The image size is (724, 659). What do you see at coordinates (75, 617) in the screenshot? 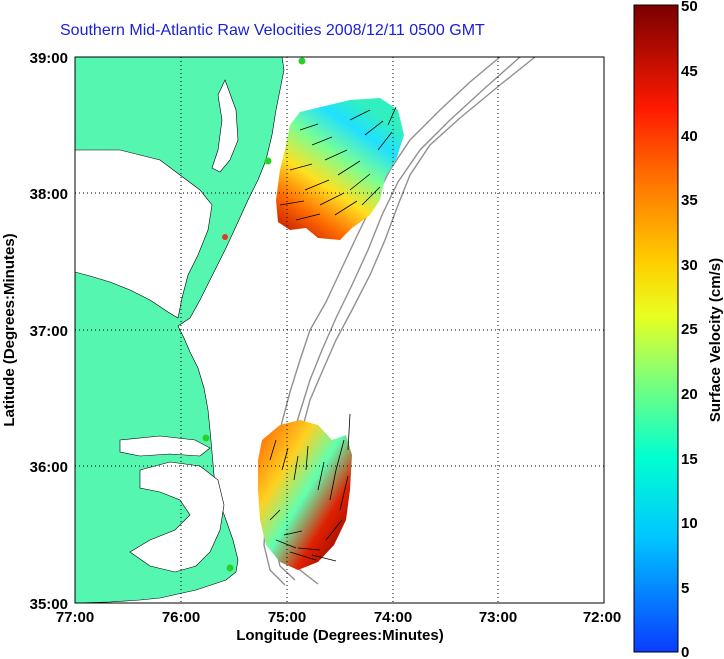
I see `x-tick-label: 77:00` at bounding box center [75, 617].